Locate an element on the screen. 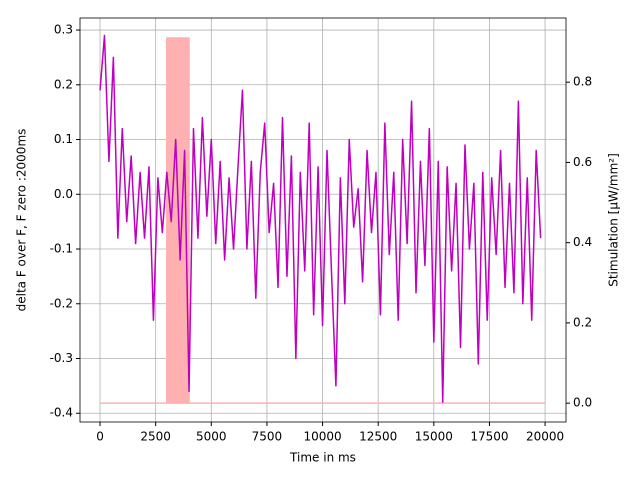  y-axis-label: delta F over F, F zero :2000ms is located at coordinates (22, 220).